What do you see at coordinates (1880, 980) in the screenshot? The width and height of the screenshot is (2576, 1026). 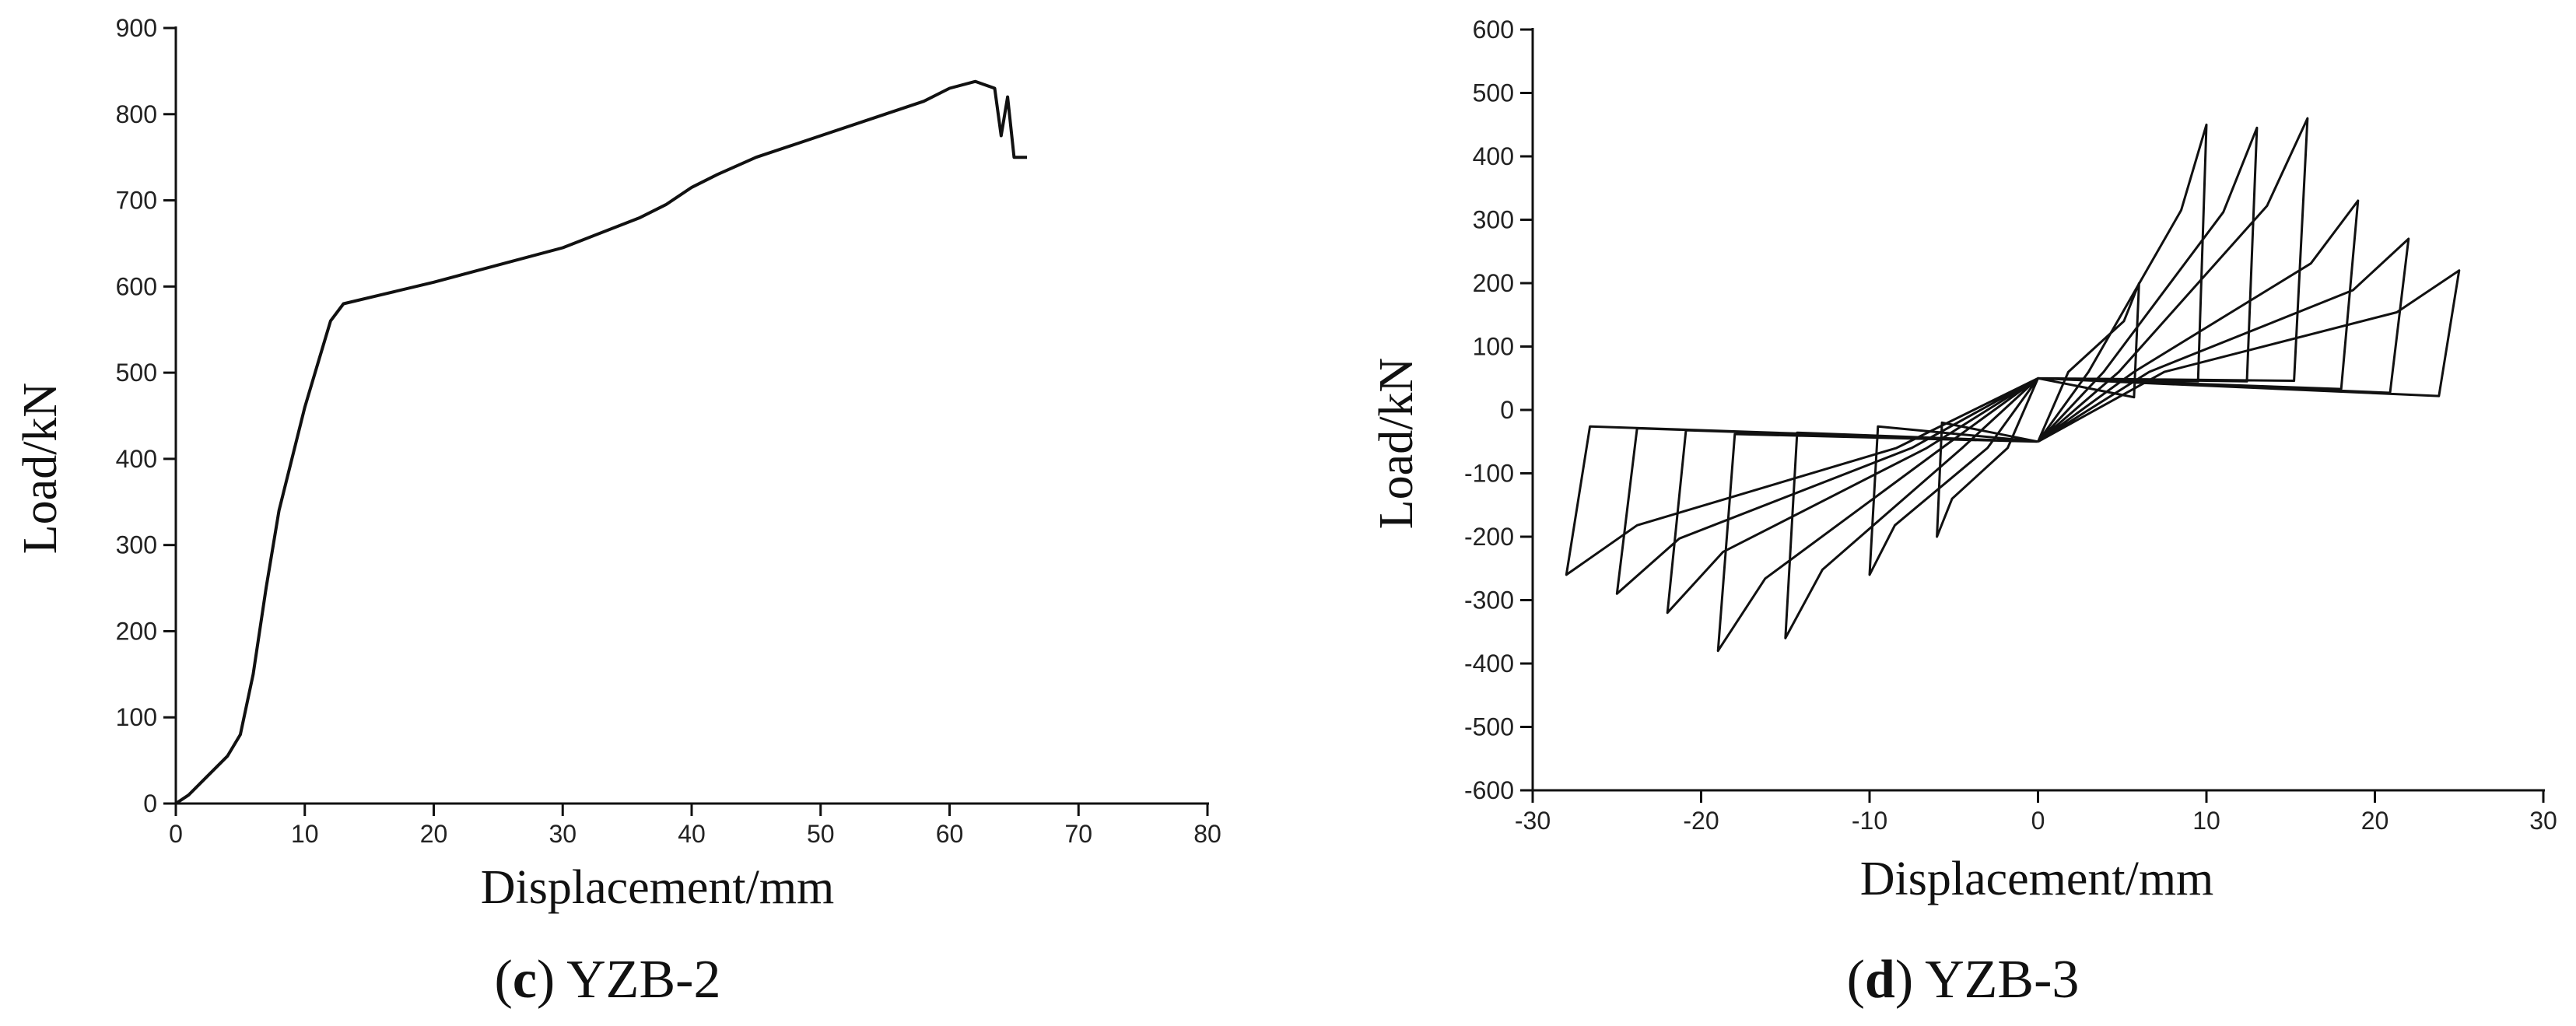 I see `caption-part: d` at bounding box center [1880, 980].